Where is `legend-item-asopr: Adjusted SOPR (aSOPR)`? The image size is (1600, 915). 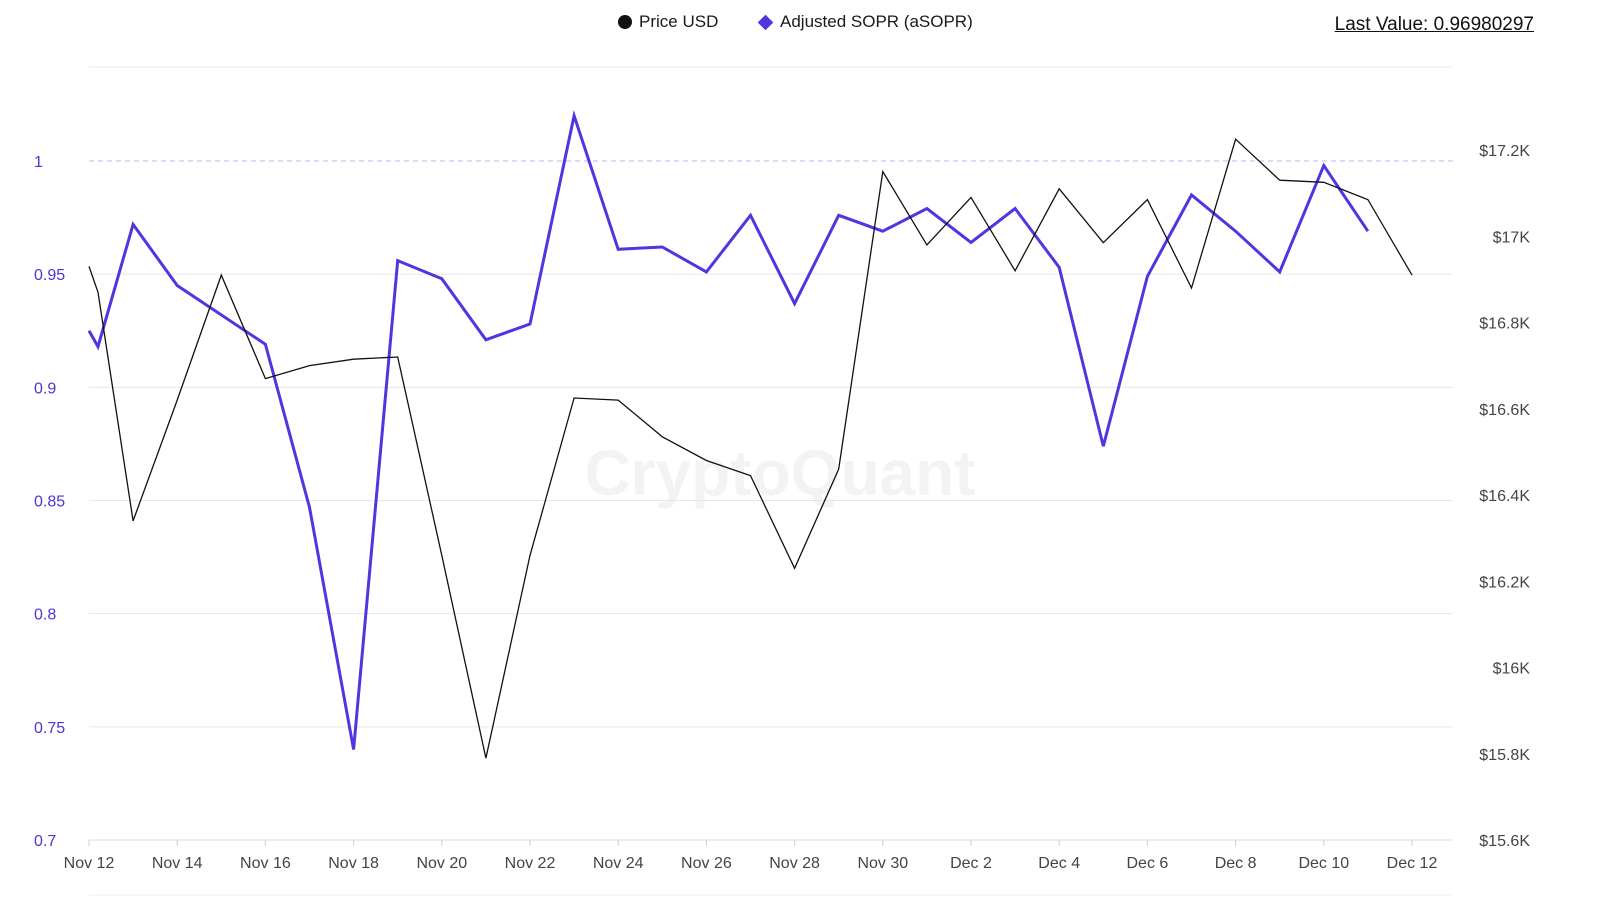
legend-item-asopr: Adjusted SOPR (aSOPR) is located at coordinates (865, 22).